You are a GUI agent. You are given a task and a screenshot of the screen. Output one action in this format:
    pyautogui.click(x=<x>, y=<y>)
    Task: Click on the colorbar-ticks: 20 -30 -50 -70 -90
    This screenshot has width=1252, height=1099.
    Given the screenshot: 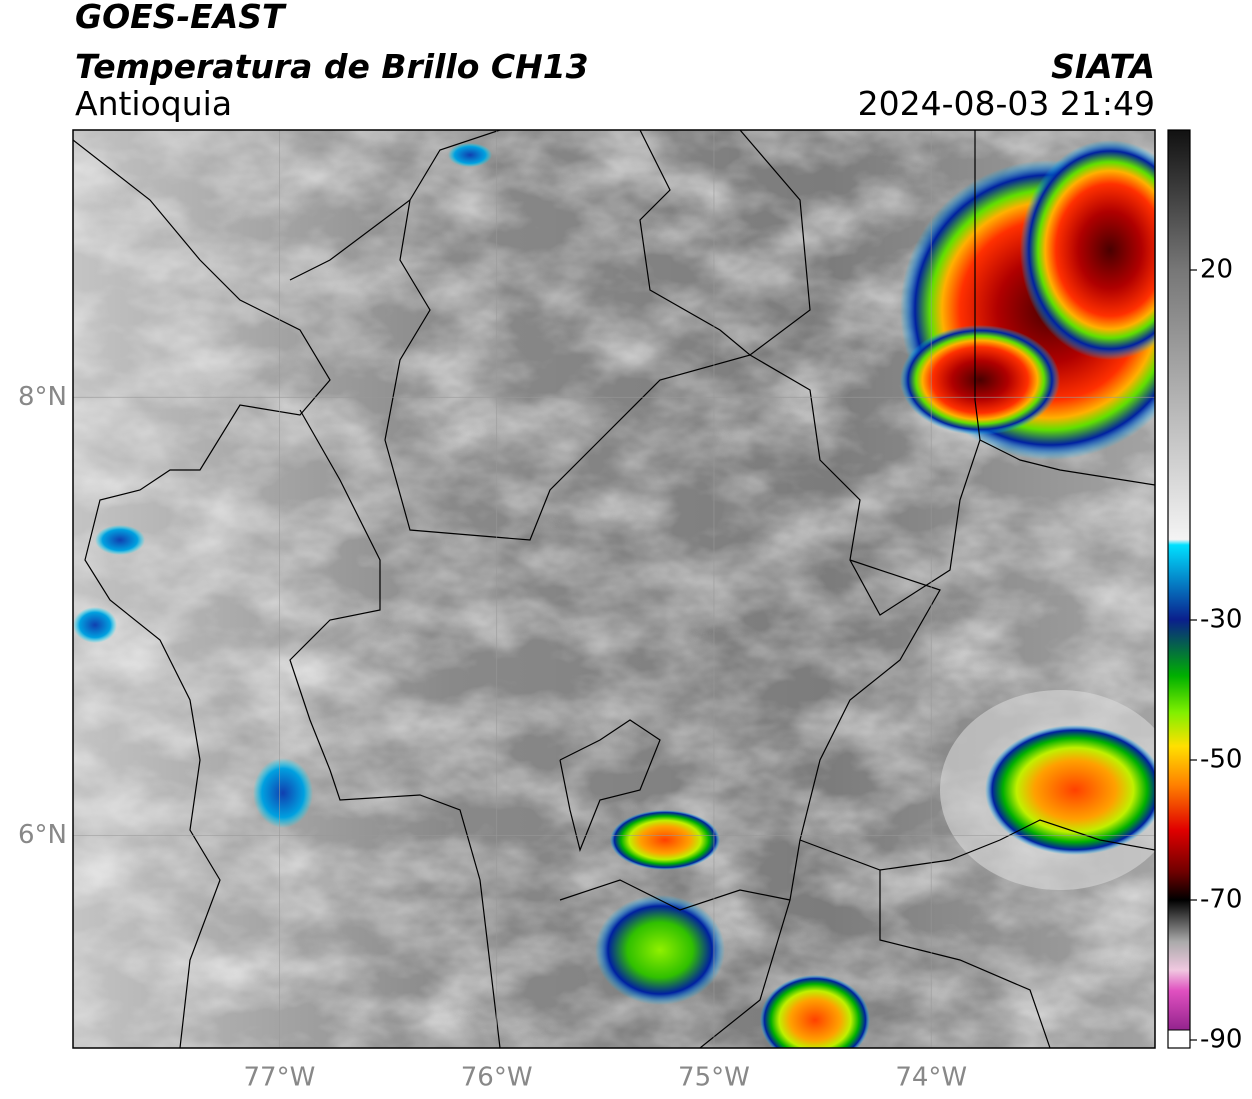 What is the action you would take?
    pyautogui.click(x=1216, y=655)
    